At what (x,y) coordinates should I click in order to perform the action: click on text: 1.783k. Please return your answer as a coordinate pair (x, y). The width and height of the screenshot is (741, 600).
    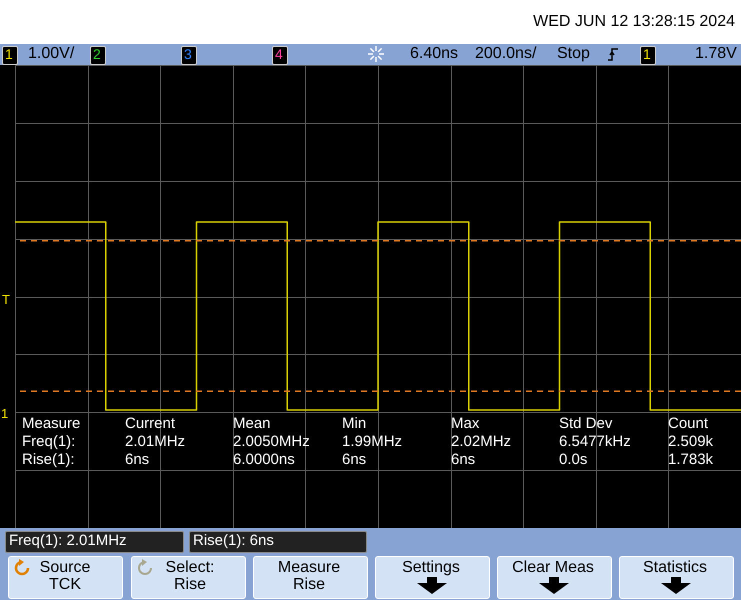
    Looking at the image, I should click on (691, 460).